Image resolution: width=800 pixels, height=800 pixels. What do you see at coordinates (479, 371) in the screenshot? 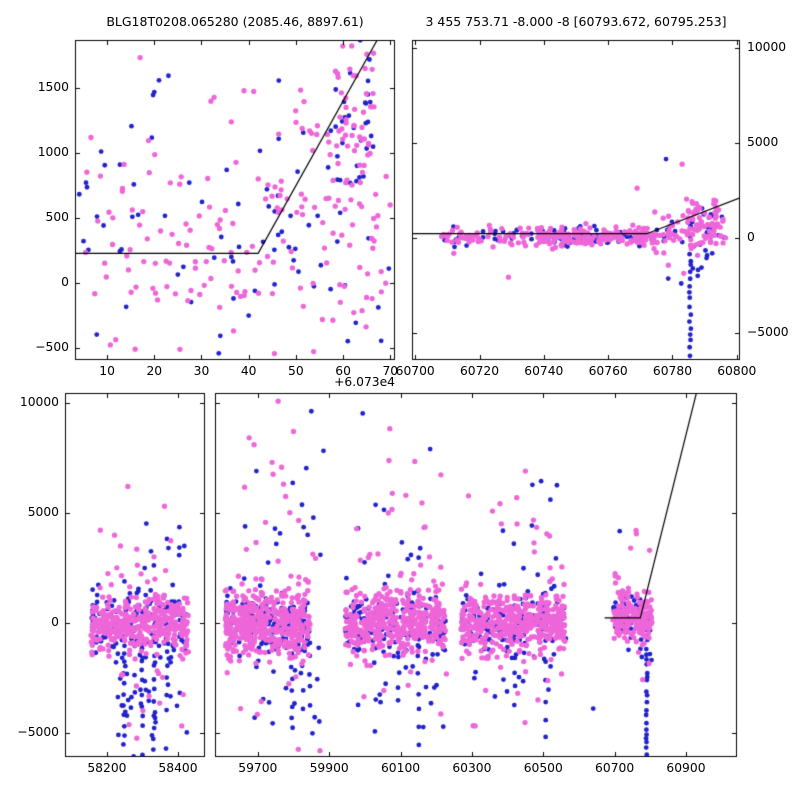
I see `x-tick-label: 60720` at bounding box center [479, 371].